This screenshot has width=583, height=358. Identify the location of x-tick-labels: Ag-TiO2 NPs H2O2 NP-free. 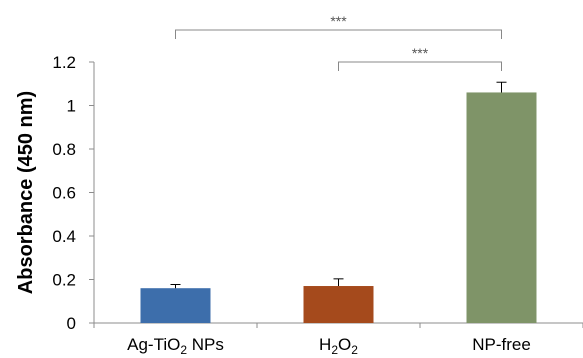
(329, 346).